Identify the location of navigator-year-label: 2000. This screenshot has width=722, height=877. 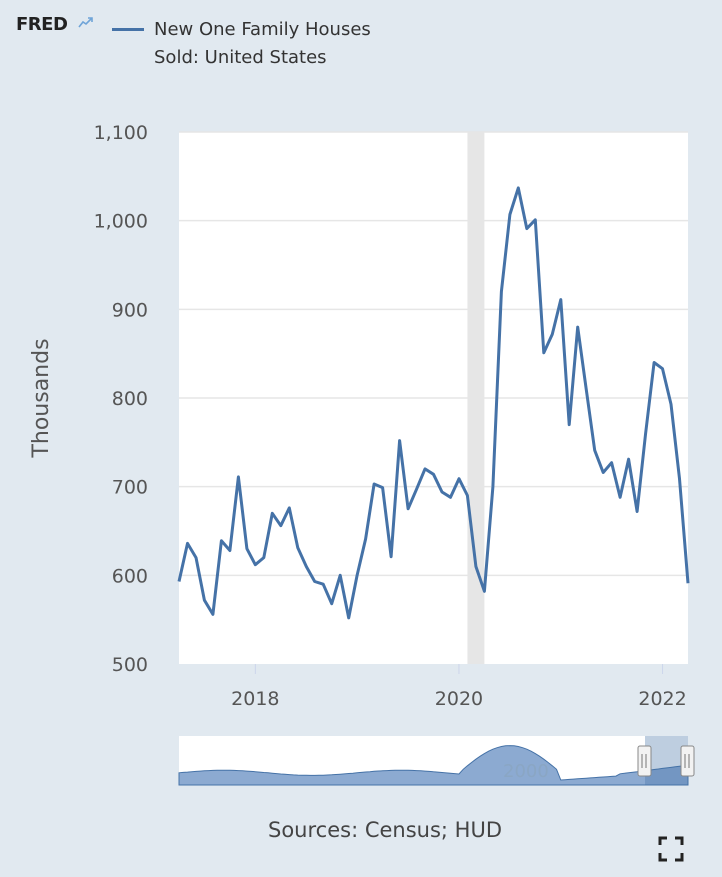
(526, 771).